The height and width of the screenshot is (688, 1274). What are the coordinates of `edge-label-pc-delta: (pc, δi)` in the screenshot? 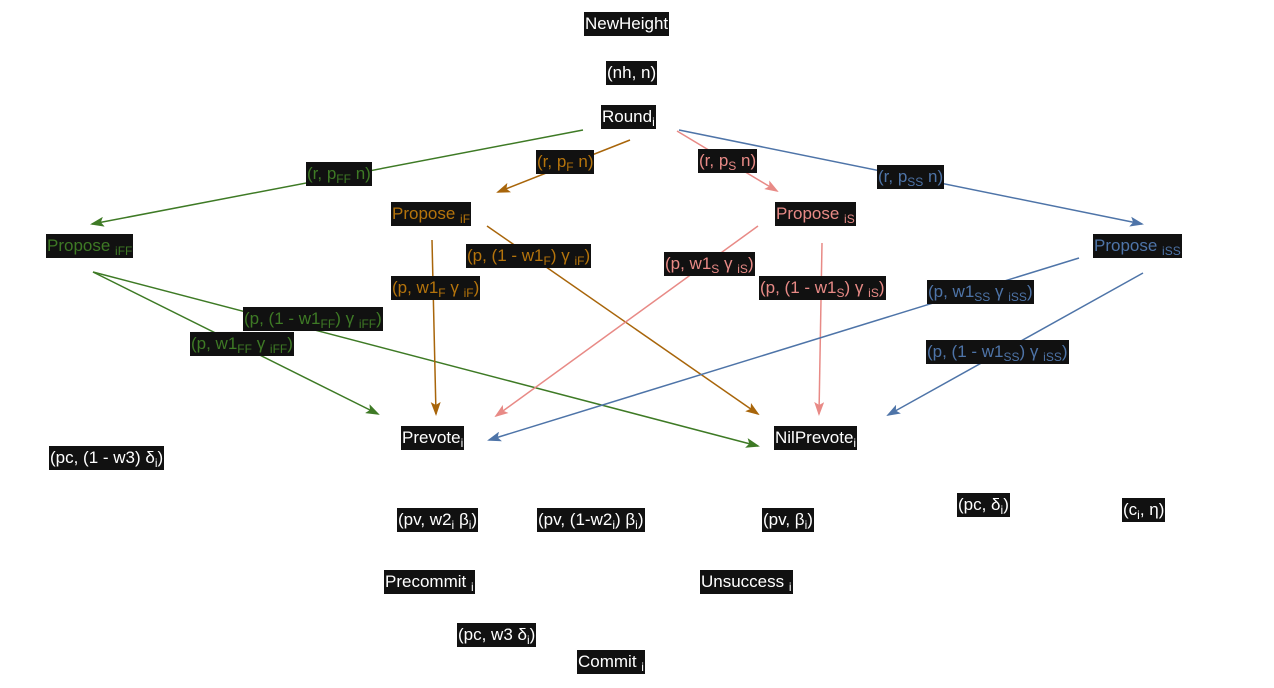 It's located at (983, 505).